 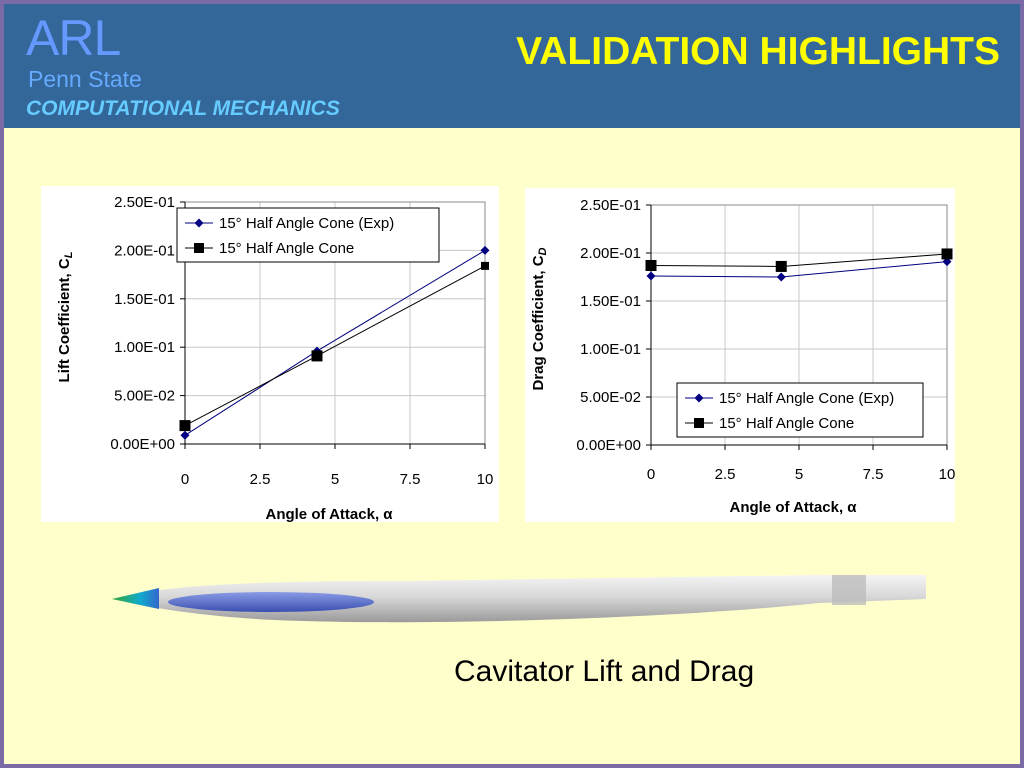 I want to click on y-axis-title-subscript: D, so click(x=543, y=251).